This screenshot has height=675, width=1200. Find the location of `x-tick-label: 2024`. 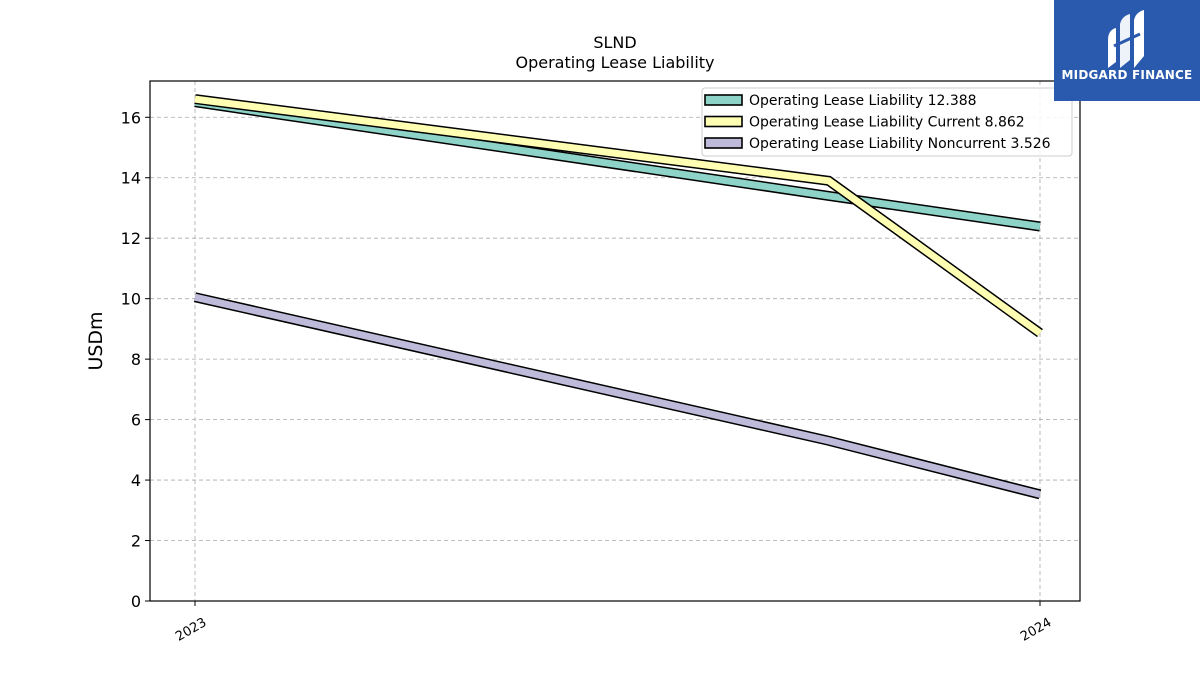

x-tick-label: 2024 is located at coordinates (1036, 630).